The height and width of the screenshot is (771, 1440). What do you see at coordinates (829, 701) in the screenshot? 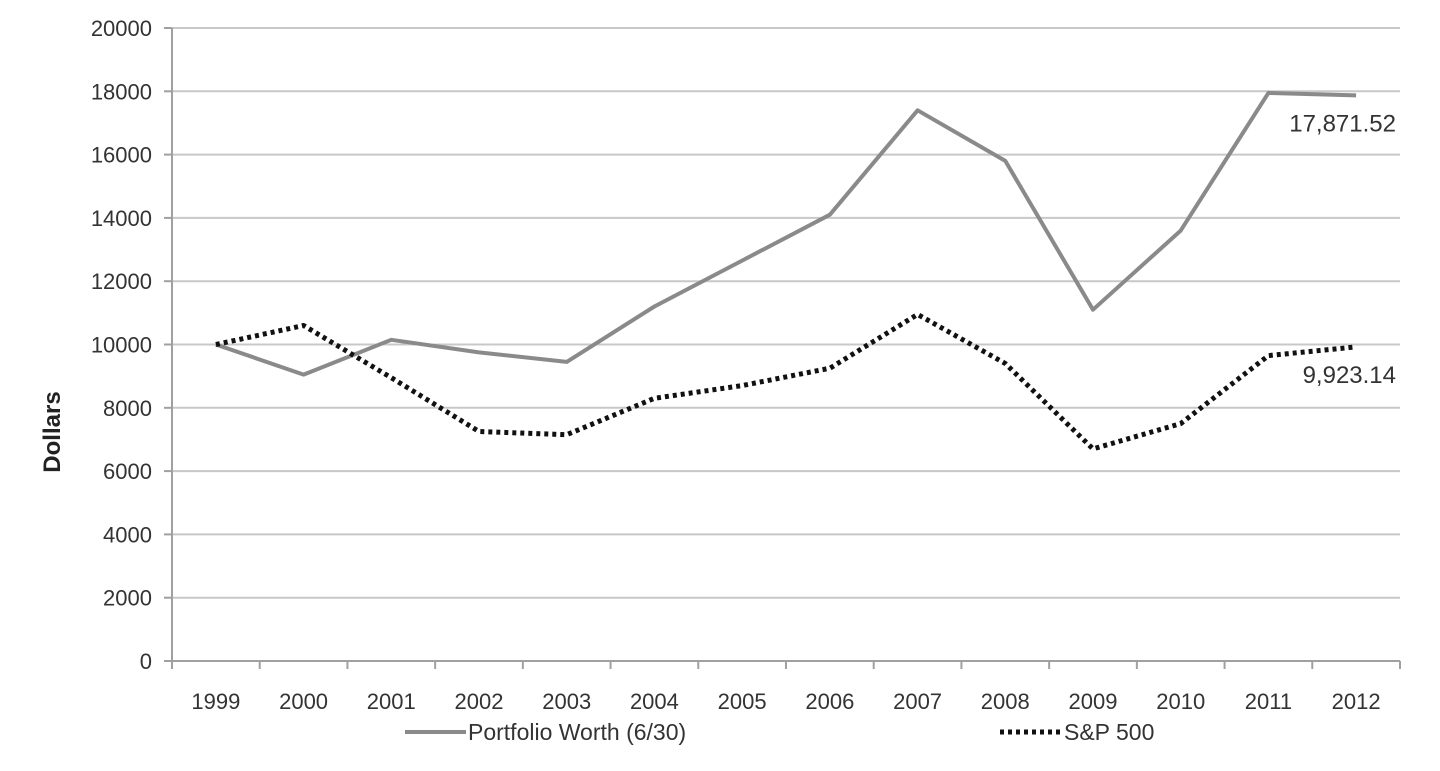
I see `x-tick-label: 2006` at bounding box center [829, 701].